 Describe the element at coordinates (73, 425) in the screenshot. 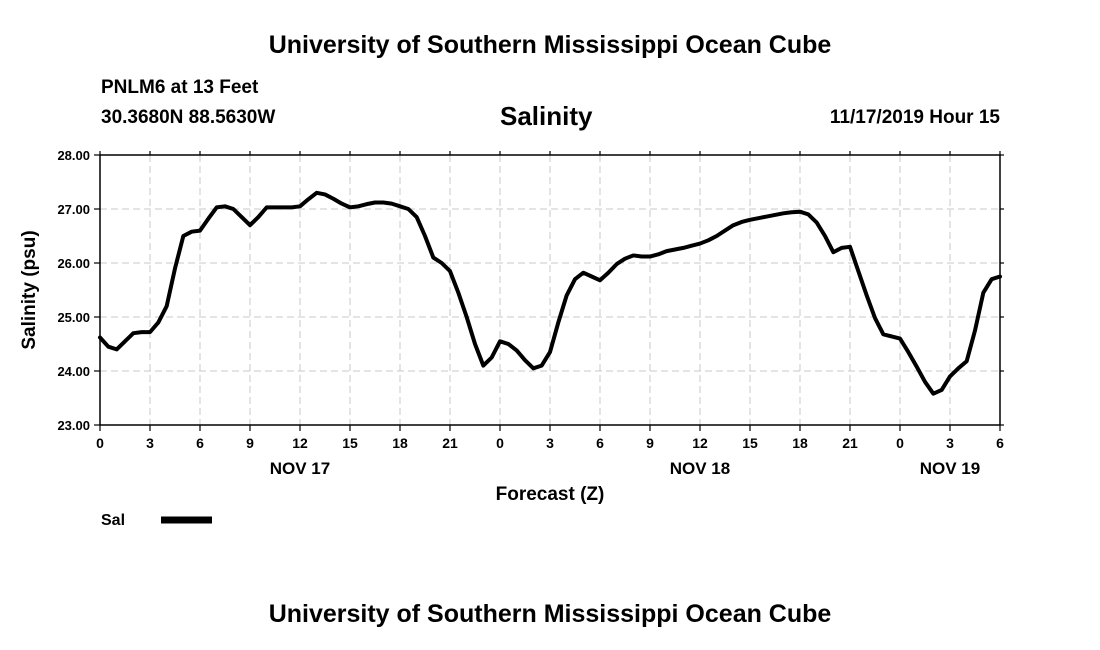

I see `y-tick-label: 23.00` at that location.